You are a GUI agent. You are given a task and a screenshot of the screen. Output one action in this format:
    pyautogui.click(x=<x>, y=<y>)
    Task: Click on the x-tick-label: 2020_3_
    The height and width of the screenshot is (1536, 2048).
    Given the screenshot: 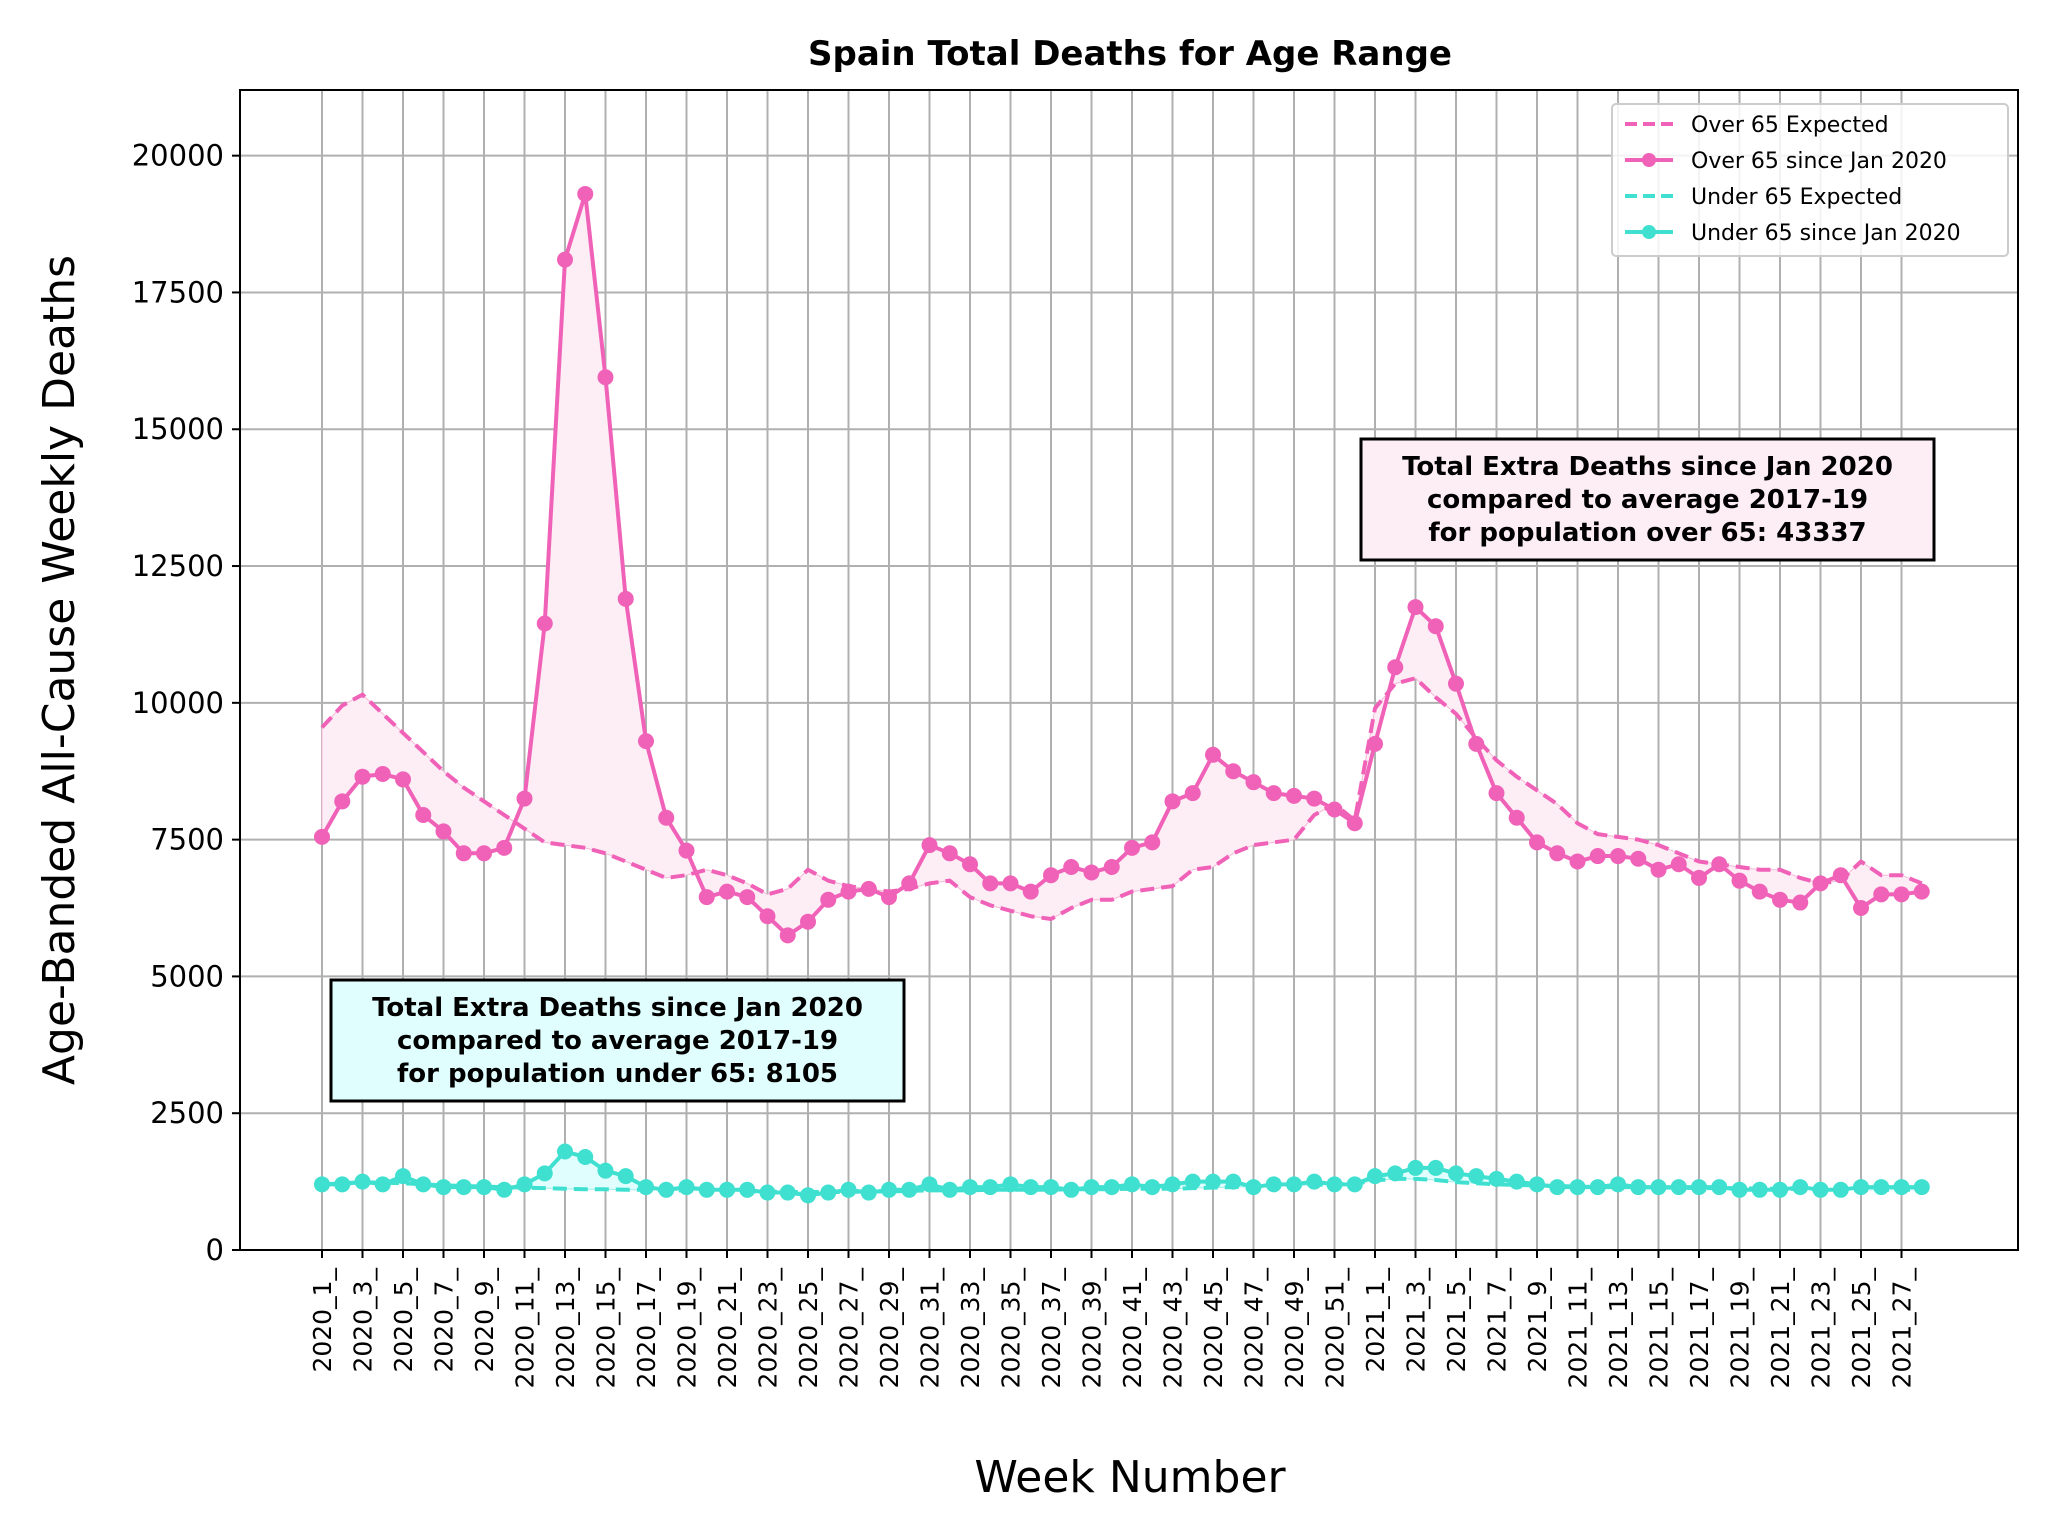 What is the action you would take?
    pyautogui.click(x=363, y=1320)
    